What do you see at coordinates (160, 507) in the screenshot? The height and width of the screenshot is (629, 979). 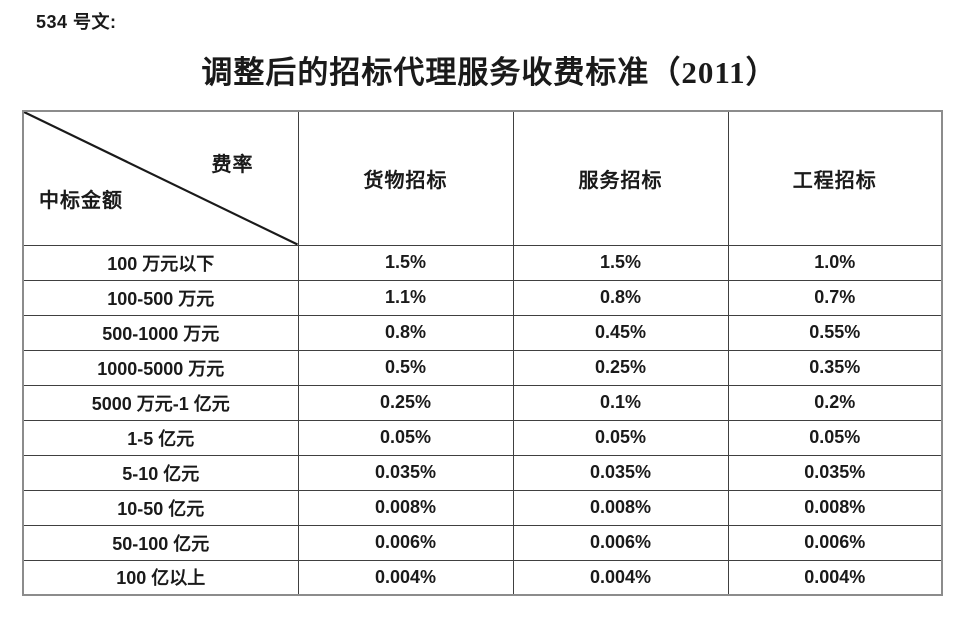 I see `row-label: 10-50 亿元` at bounding box center [160, 507].